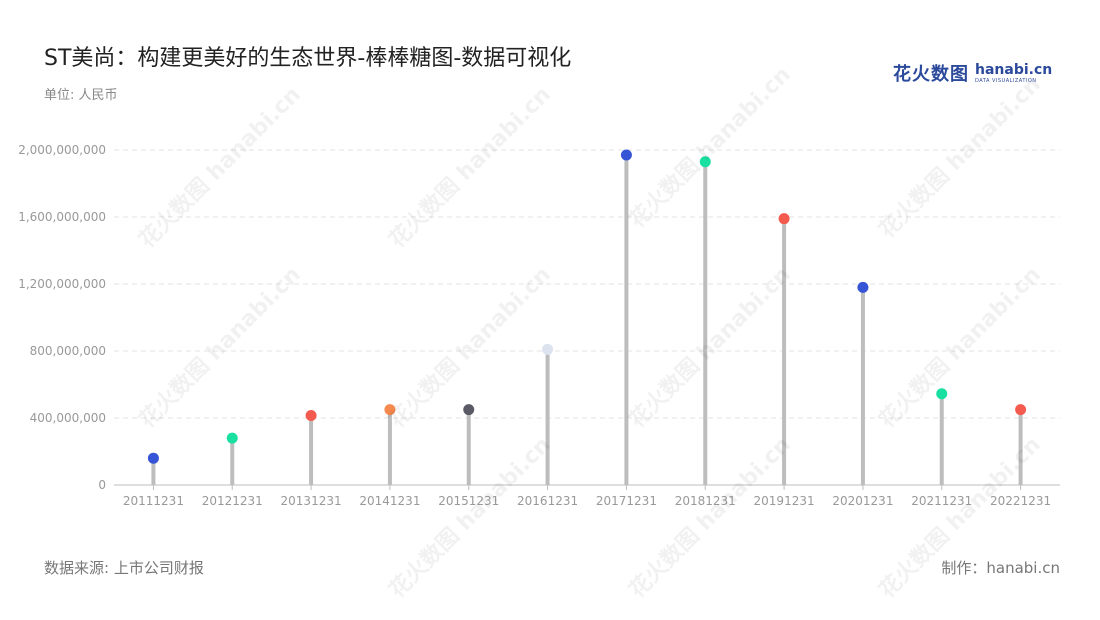 Image resolution: width=1100 pixels, height=620 pixels. Describe the element at coordinates (153, 501) in the screenshot. I see `x-tick-label: 20111231` at that location.